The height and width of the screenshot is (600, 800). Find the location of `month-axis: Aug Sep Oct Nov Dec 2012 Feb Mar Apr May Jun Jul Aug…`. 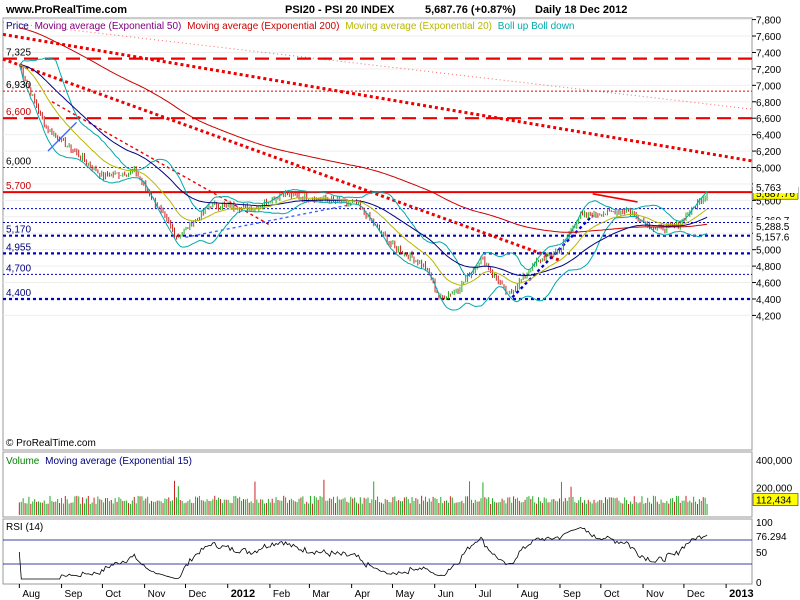

month-axis: Aug Sep Oct Nov Dec 2012 Feb Mar Apr May Jun Jul Aug… is located at coordinates (386, 592).